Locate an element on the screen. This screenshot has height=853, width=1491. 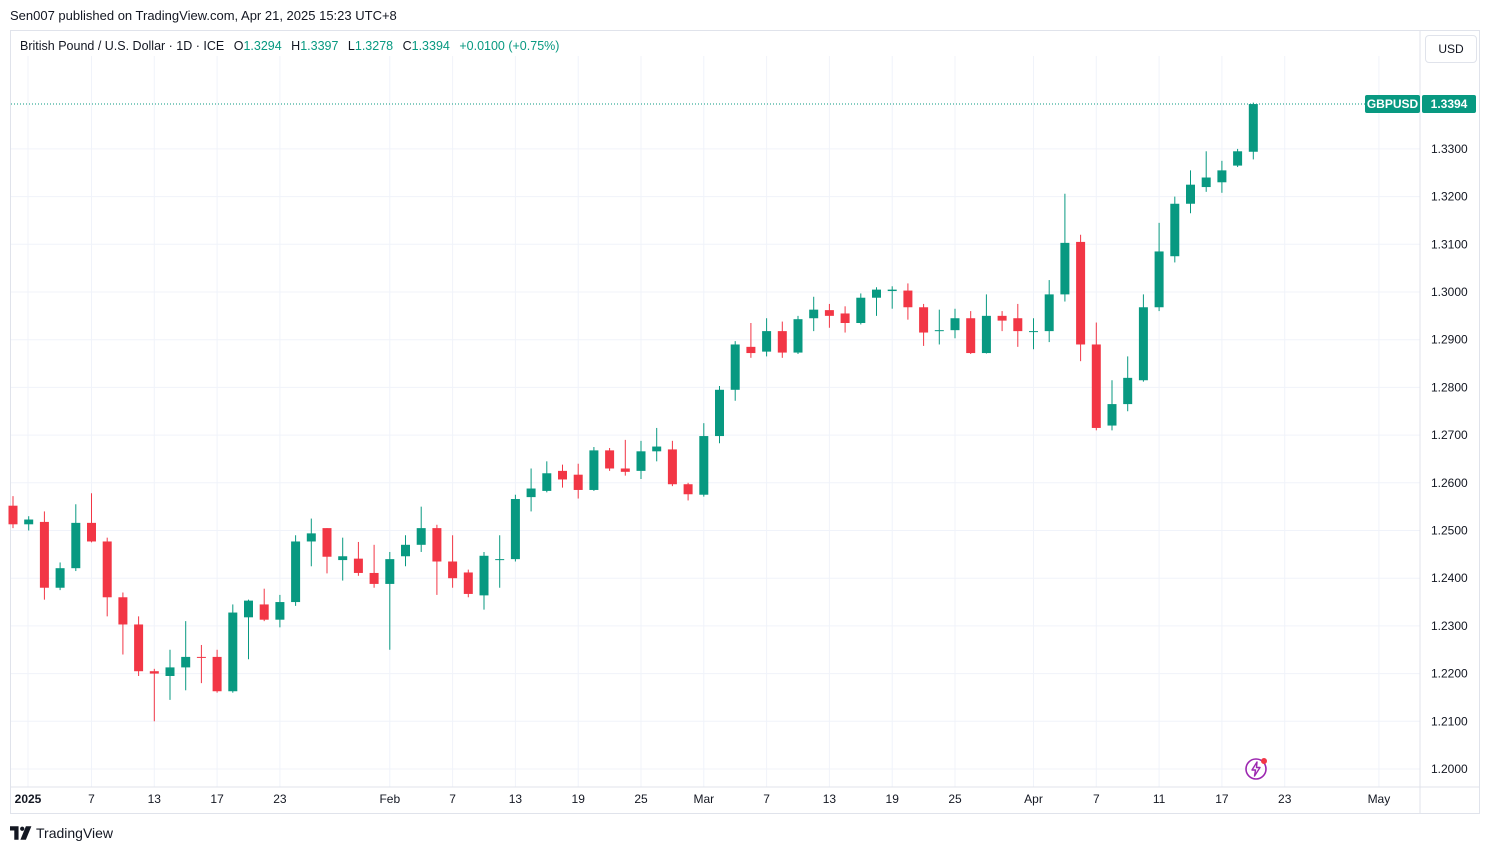
time-tick-label: 2025 is located at coordinates (28, 799).